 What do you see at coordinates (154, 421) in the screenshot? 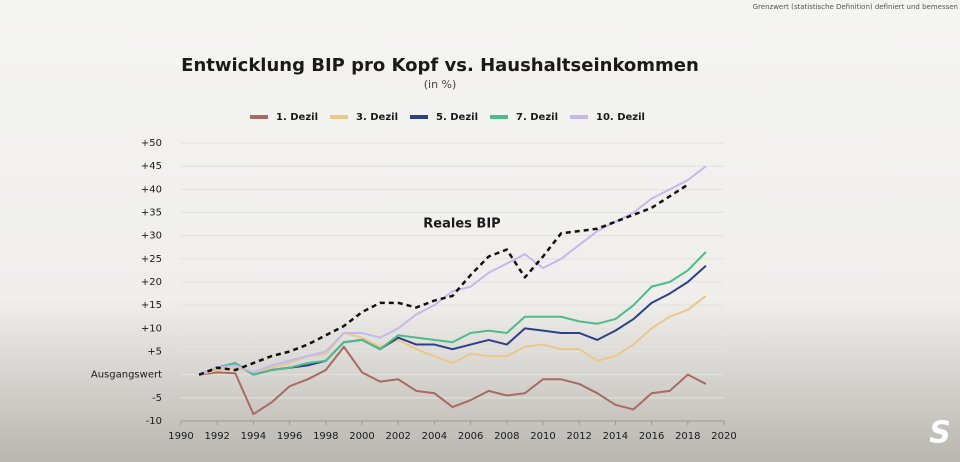
I see `y-tick-label: -10` at bounding box center [154, 421].